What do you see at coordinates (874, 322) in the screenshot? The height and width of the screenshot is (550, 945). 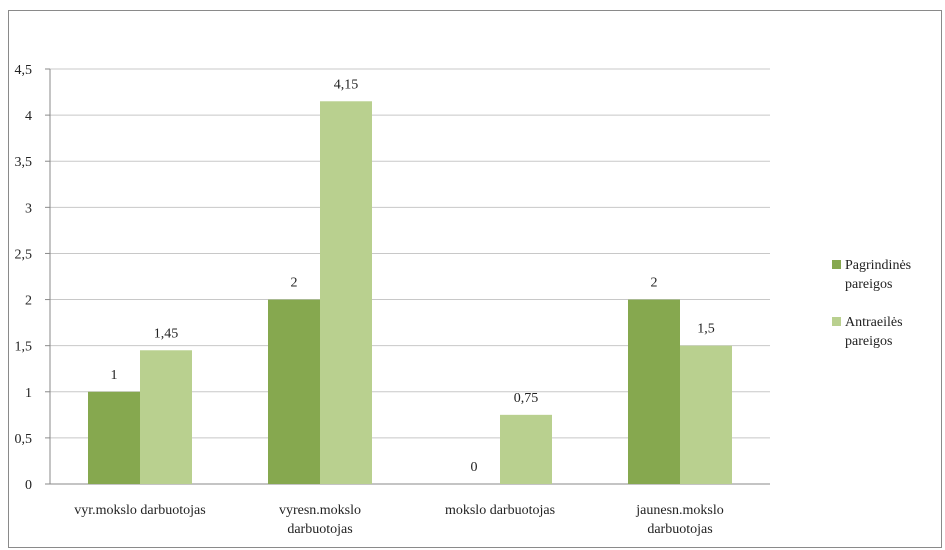 I see `legend-label-line: Antraeilės` at bounding box center [874, 322].